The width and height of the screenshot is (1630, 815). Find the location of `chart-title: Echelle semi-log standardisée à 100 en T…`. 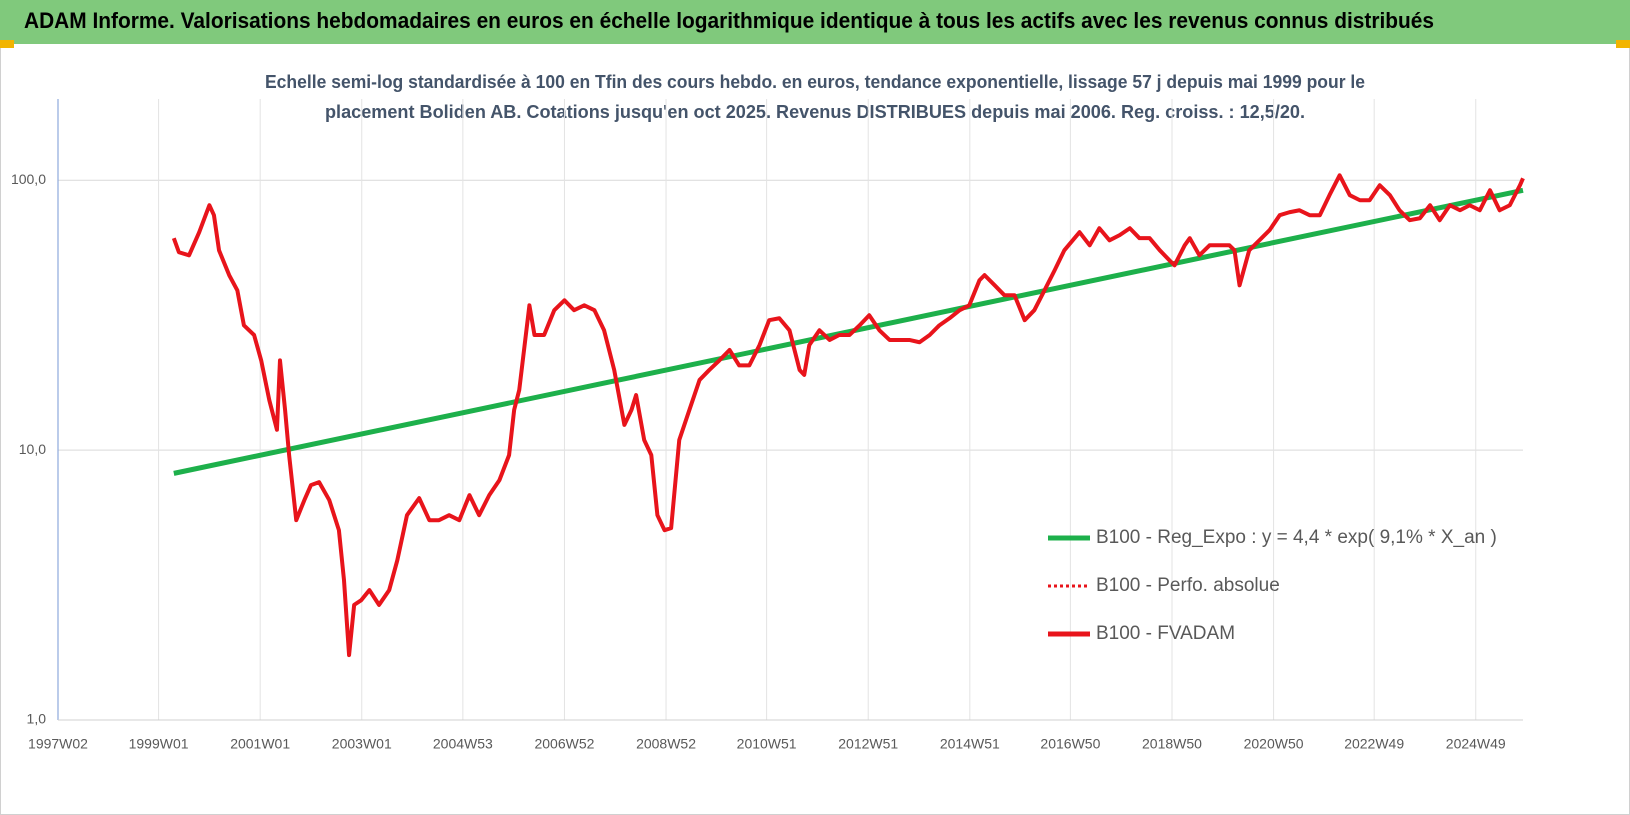

chart-title: Echelle semi-log standardisée à 100 en T… is located at coordinates (815, 82).